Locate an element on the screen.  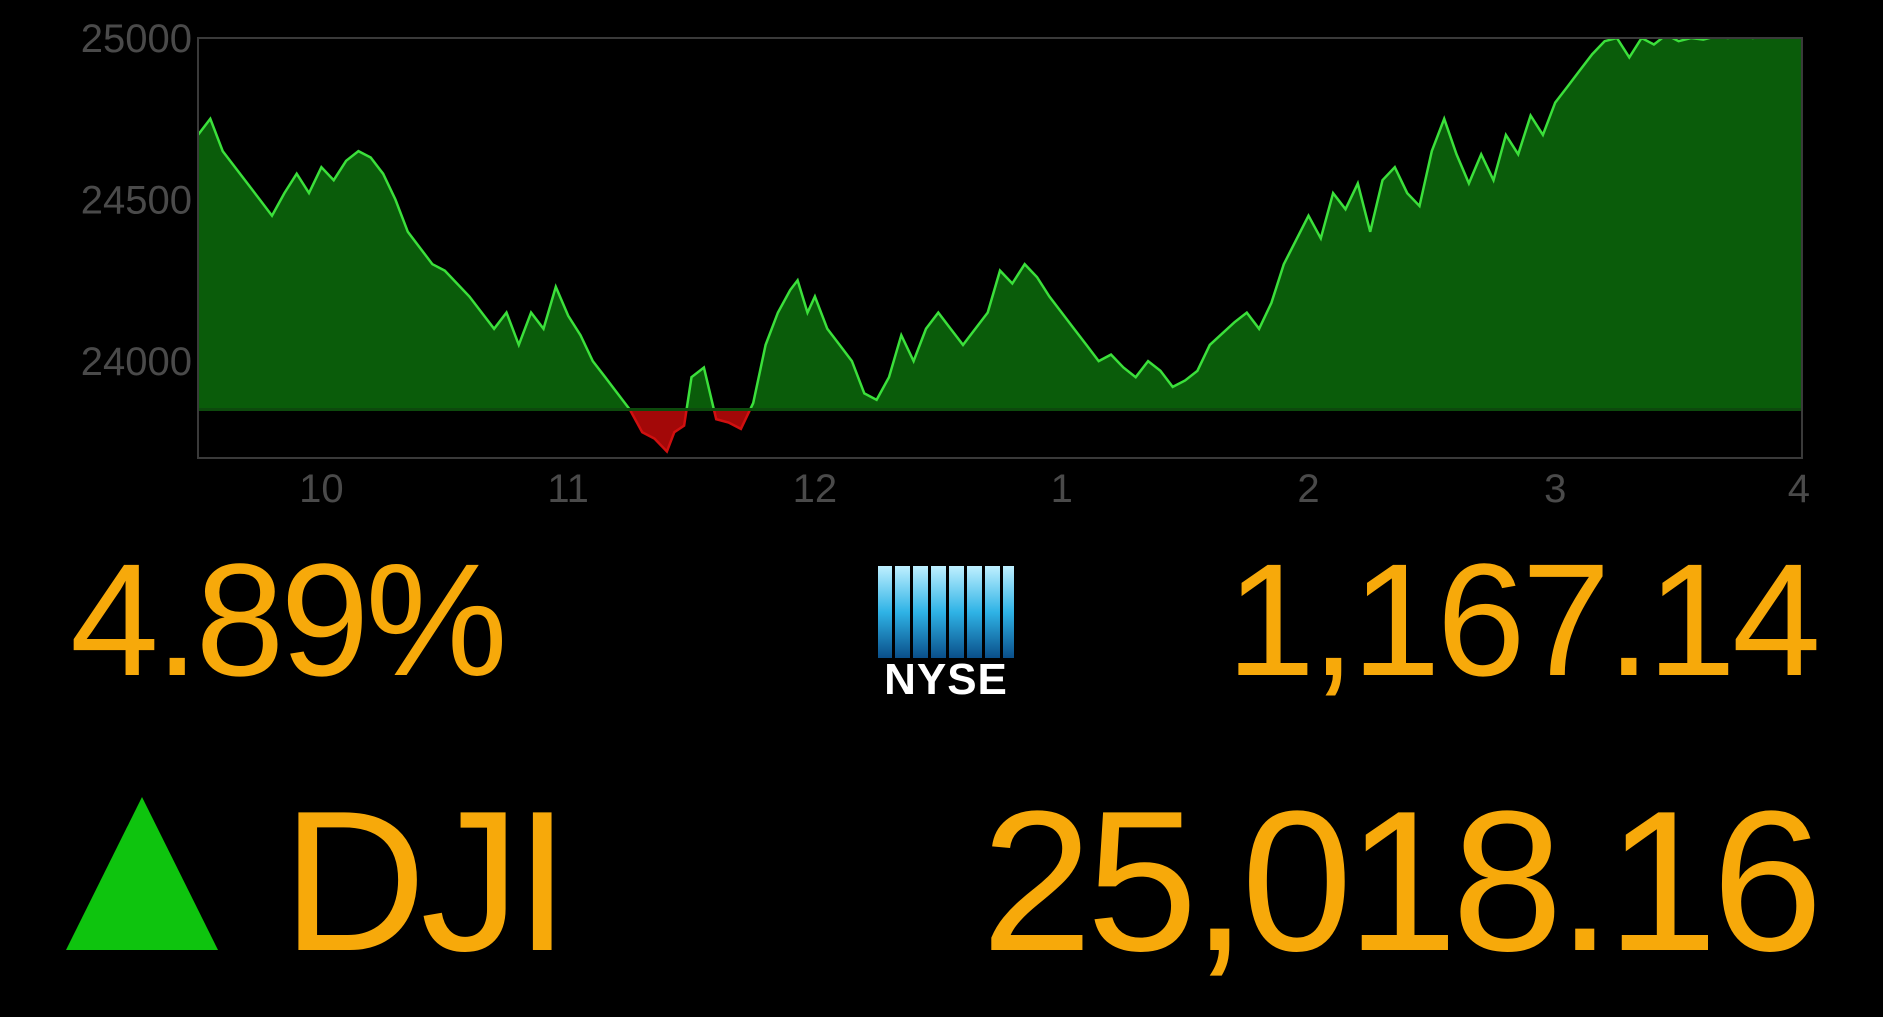
x-tick-label: 3 is located at coordinates (1555, 489).